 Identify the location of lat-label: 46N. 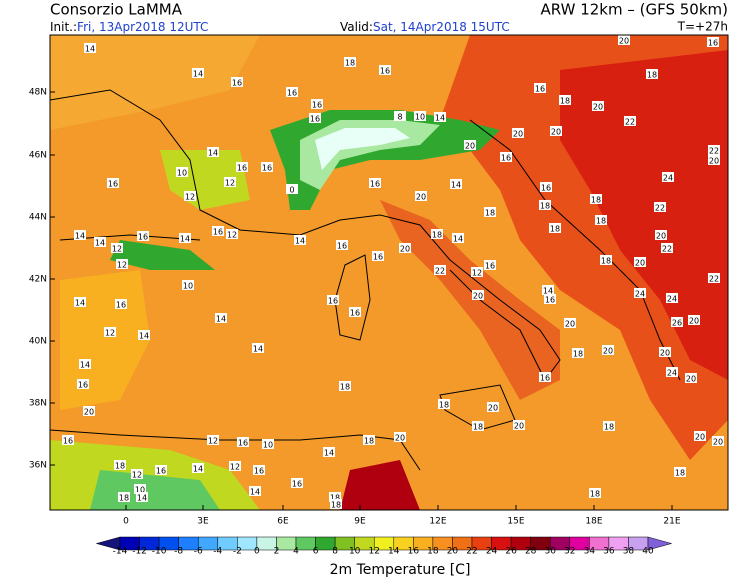
(38, 156).